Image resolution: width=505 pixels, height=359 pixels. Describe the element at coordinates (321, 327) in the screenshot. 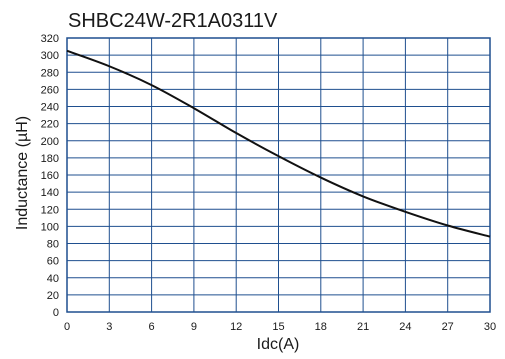

I see `x-tick-label: 18` at that location.